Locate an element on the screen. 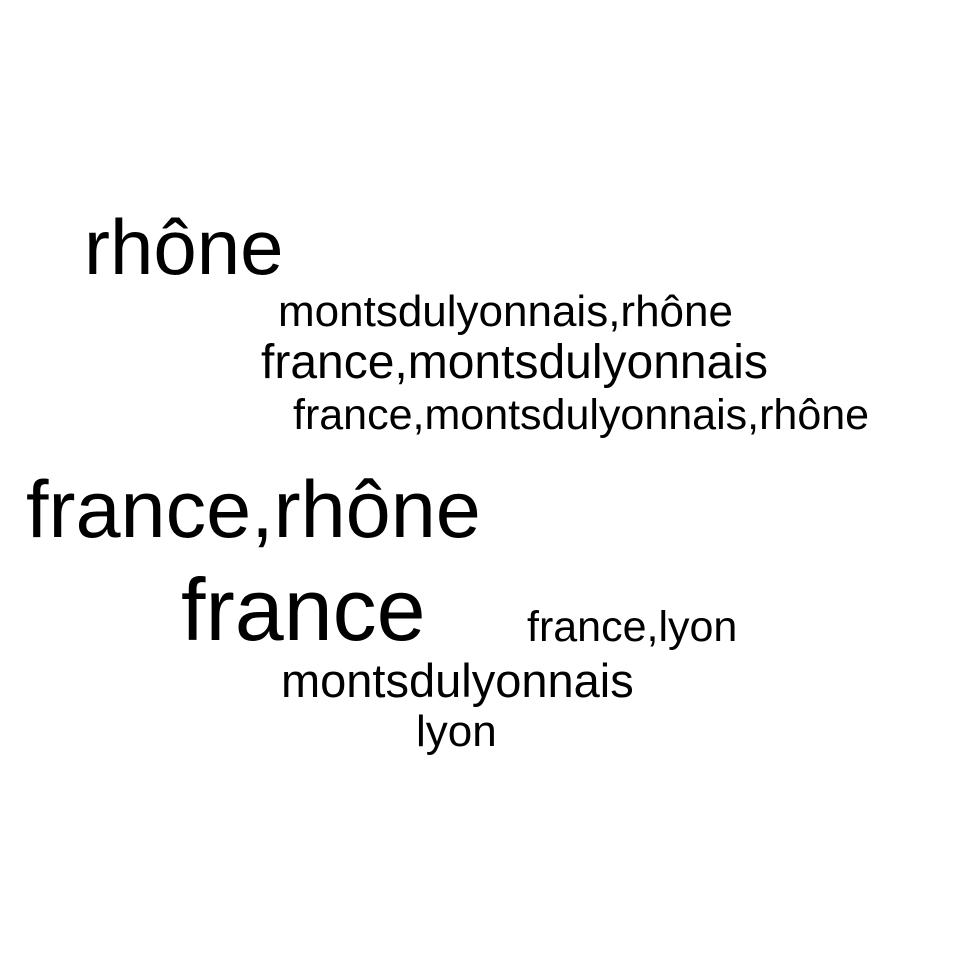 Image resolution: width=960 pixels, height=960 pixels. word-montsdulyonnais-rhone: montsdulyonnais,rhône is located at coordinates (505, 311).